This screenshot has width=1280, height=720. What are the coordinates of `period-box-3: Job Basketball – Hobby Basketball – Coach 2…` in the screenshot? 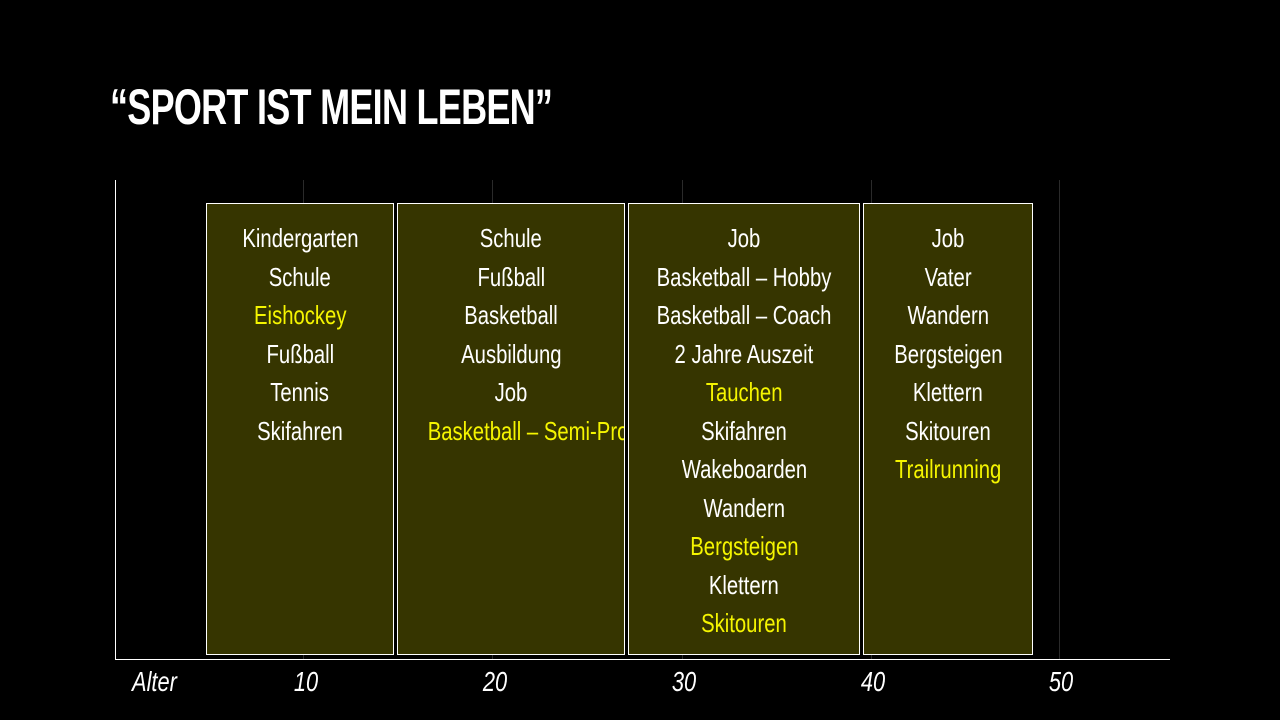 It's located at (744, 429).